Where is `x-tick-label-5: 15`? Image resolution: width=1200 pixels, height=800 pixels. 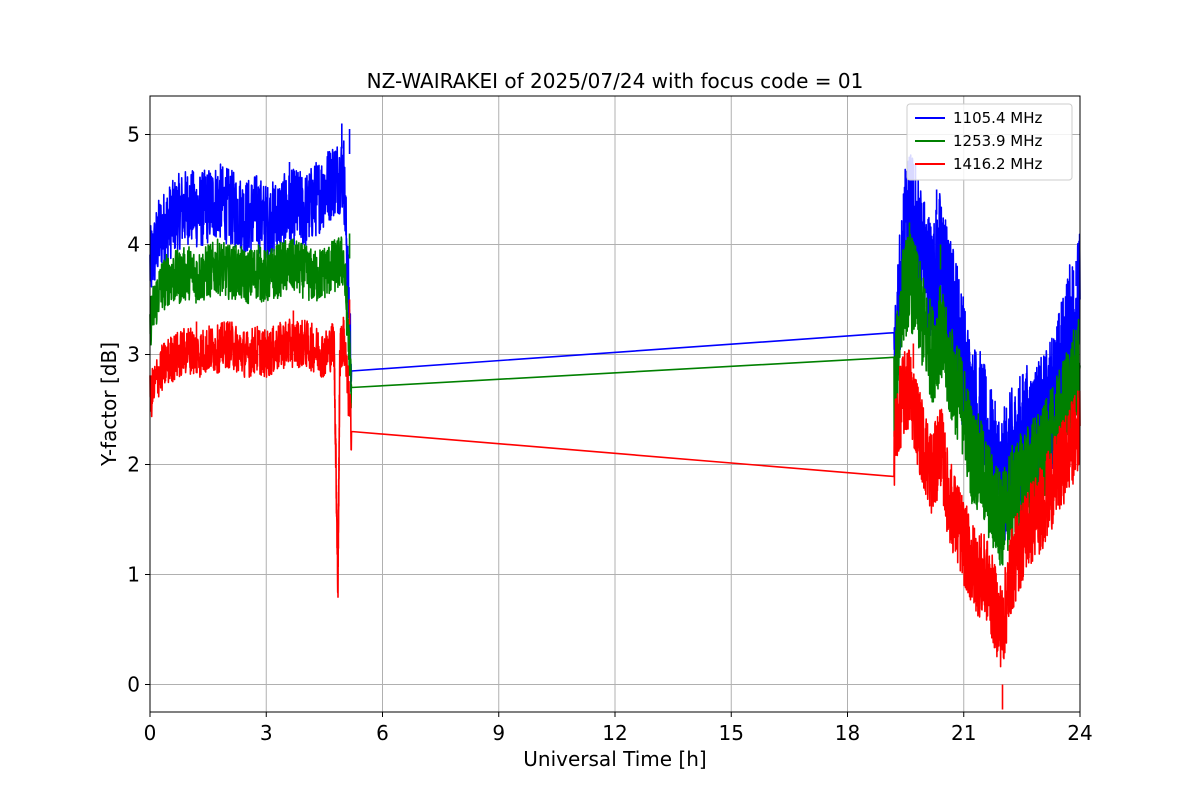
x-tick-label-5: 15 is located at coordinates (731, 733).